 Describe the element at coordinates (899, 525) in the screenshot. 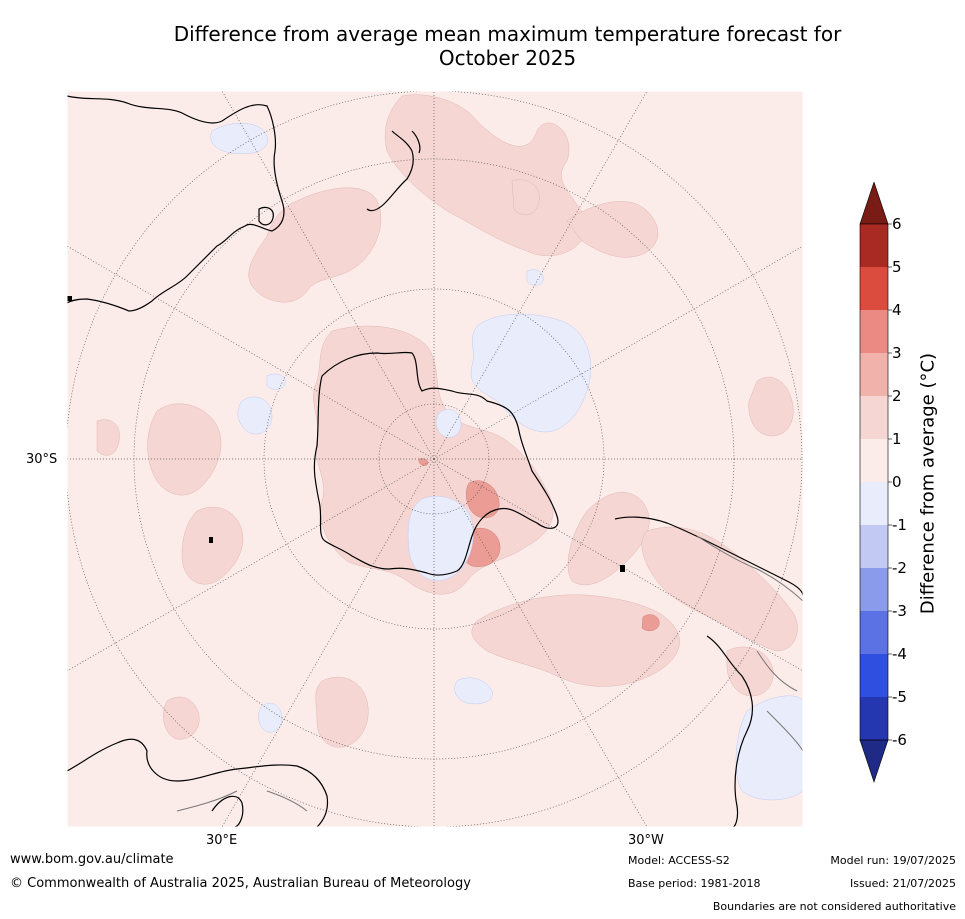

I see `colorbar-tick-neg1: -1` at that location.